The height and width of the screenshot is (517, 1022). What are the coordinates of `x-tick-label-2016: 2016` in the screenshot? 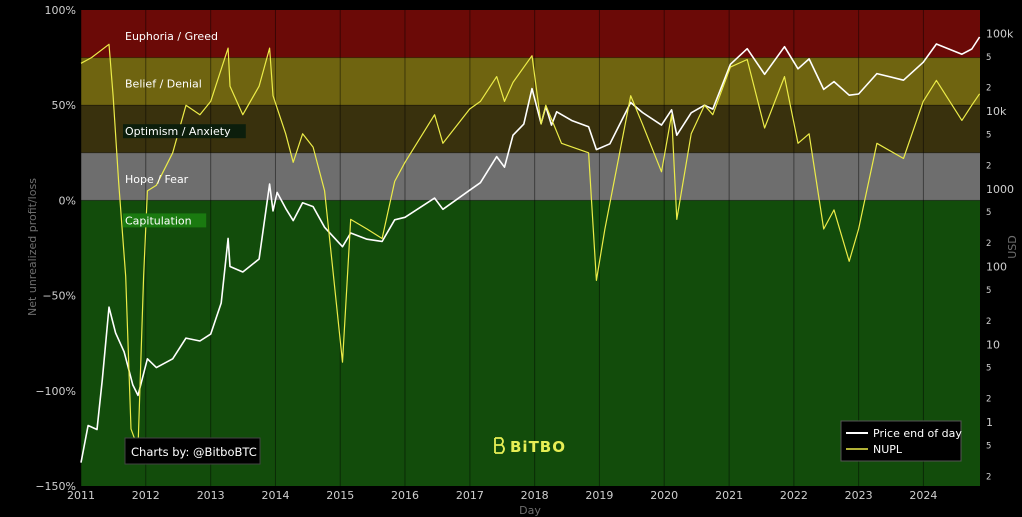 It's located at (405, 495).